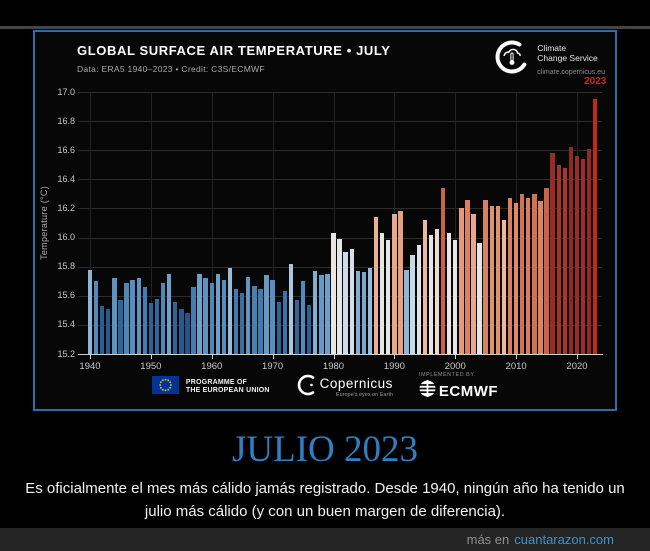 The width and height of the screenshot is (650, 551). Describe the element at coordinates (461, 281) in the screenshot. I see `bar-2001` at that location.